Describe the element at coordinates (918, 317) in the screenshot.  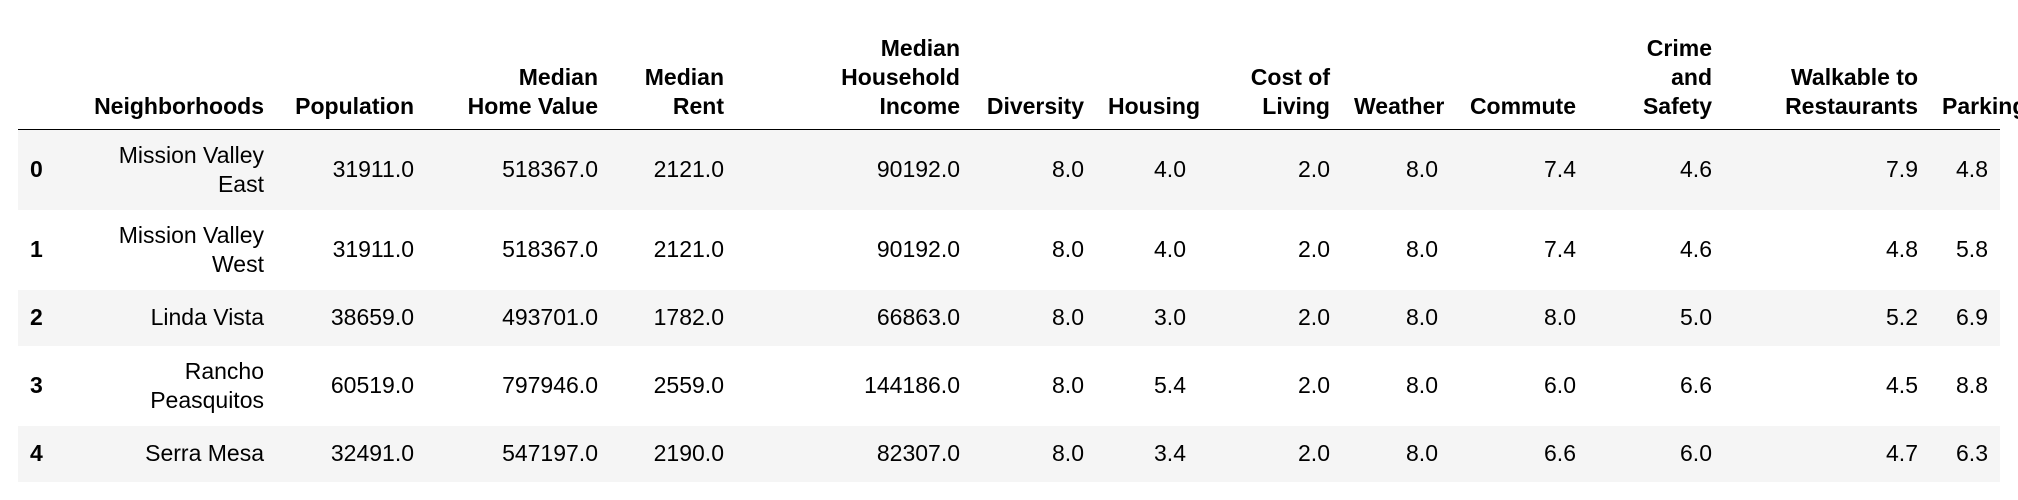
I see `table-cell: 66863.0` at that location.